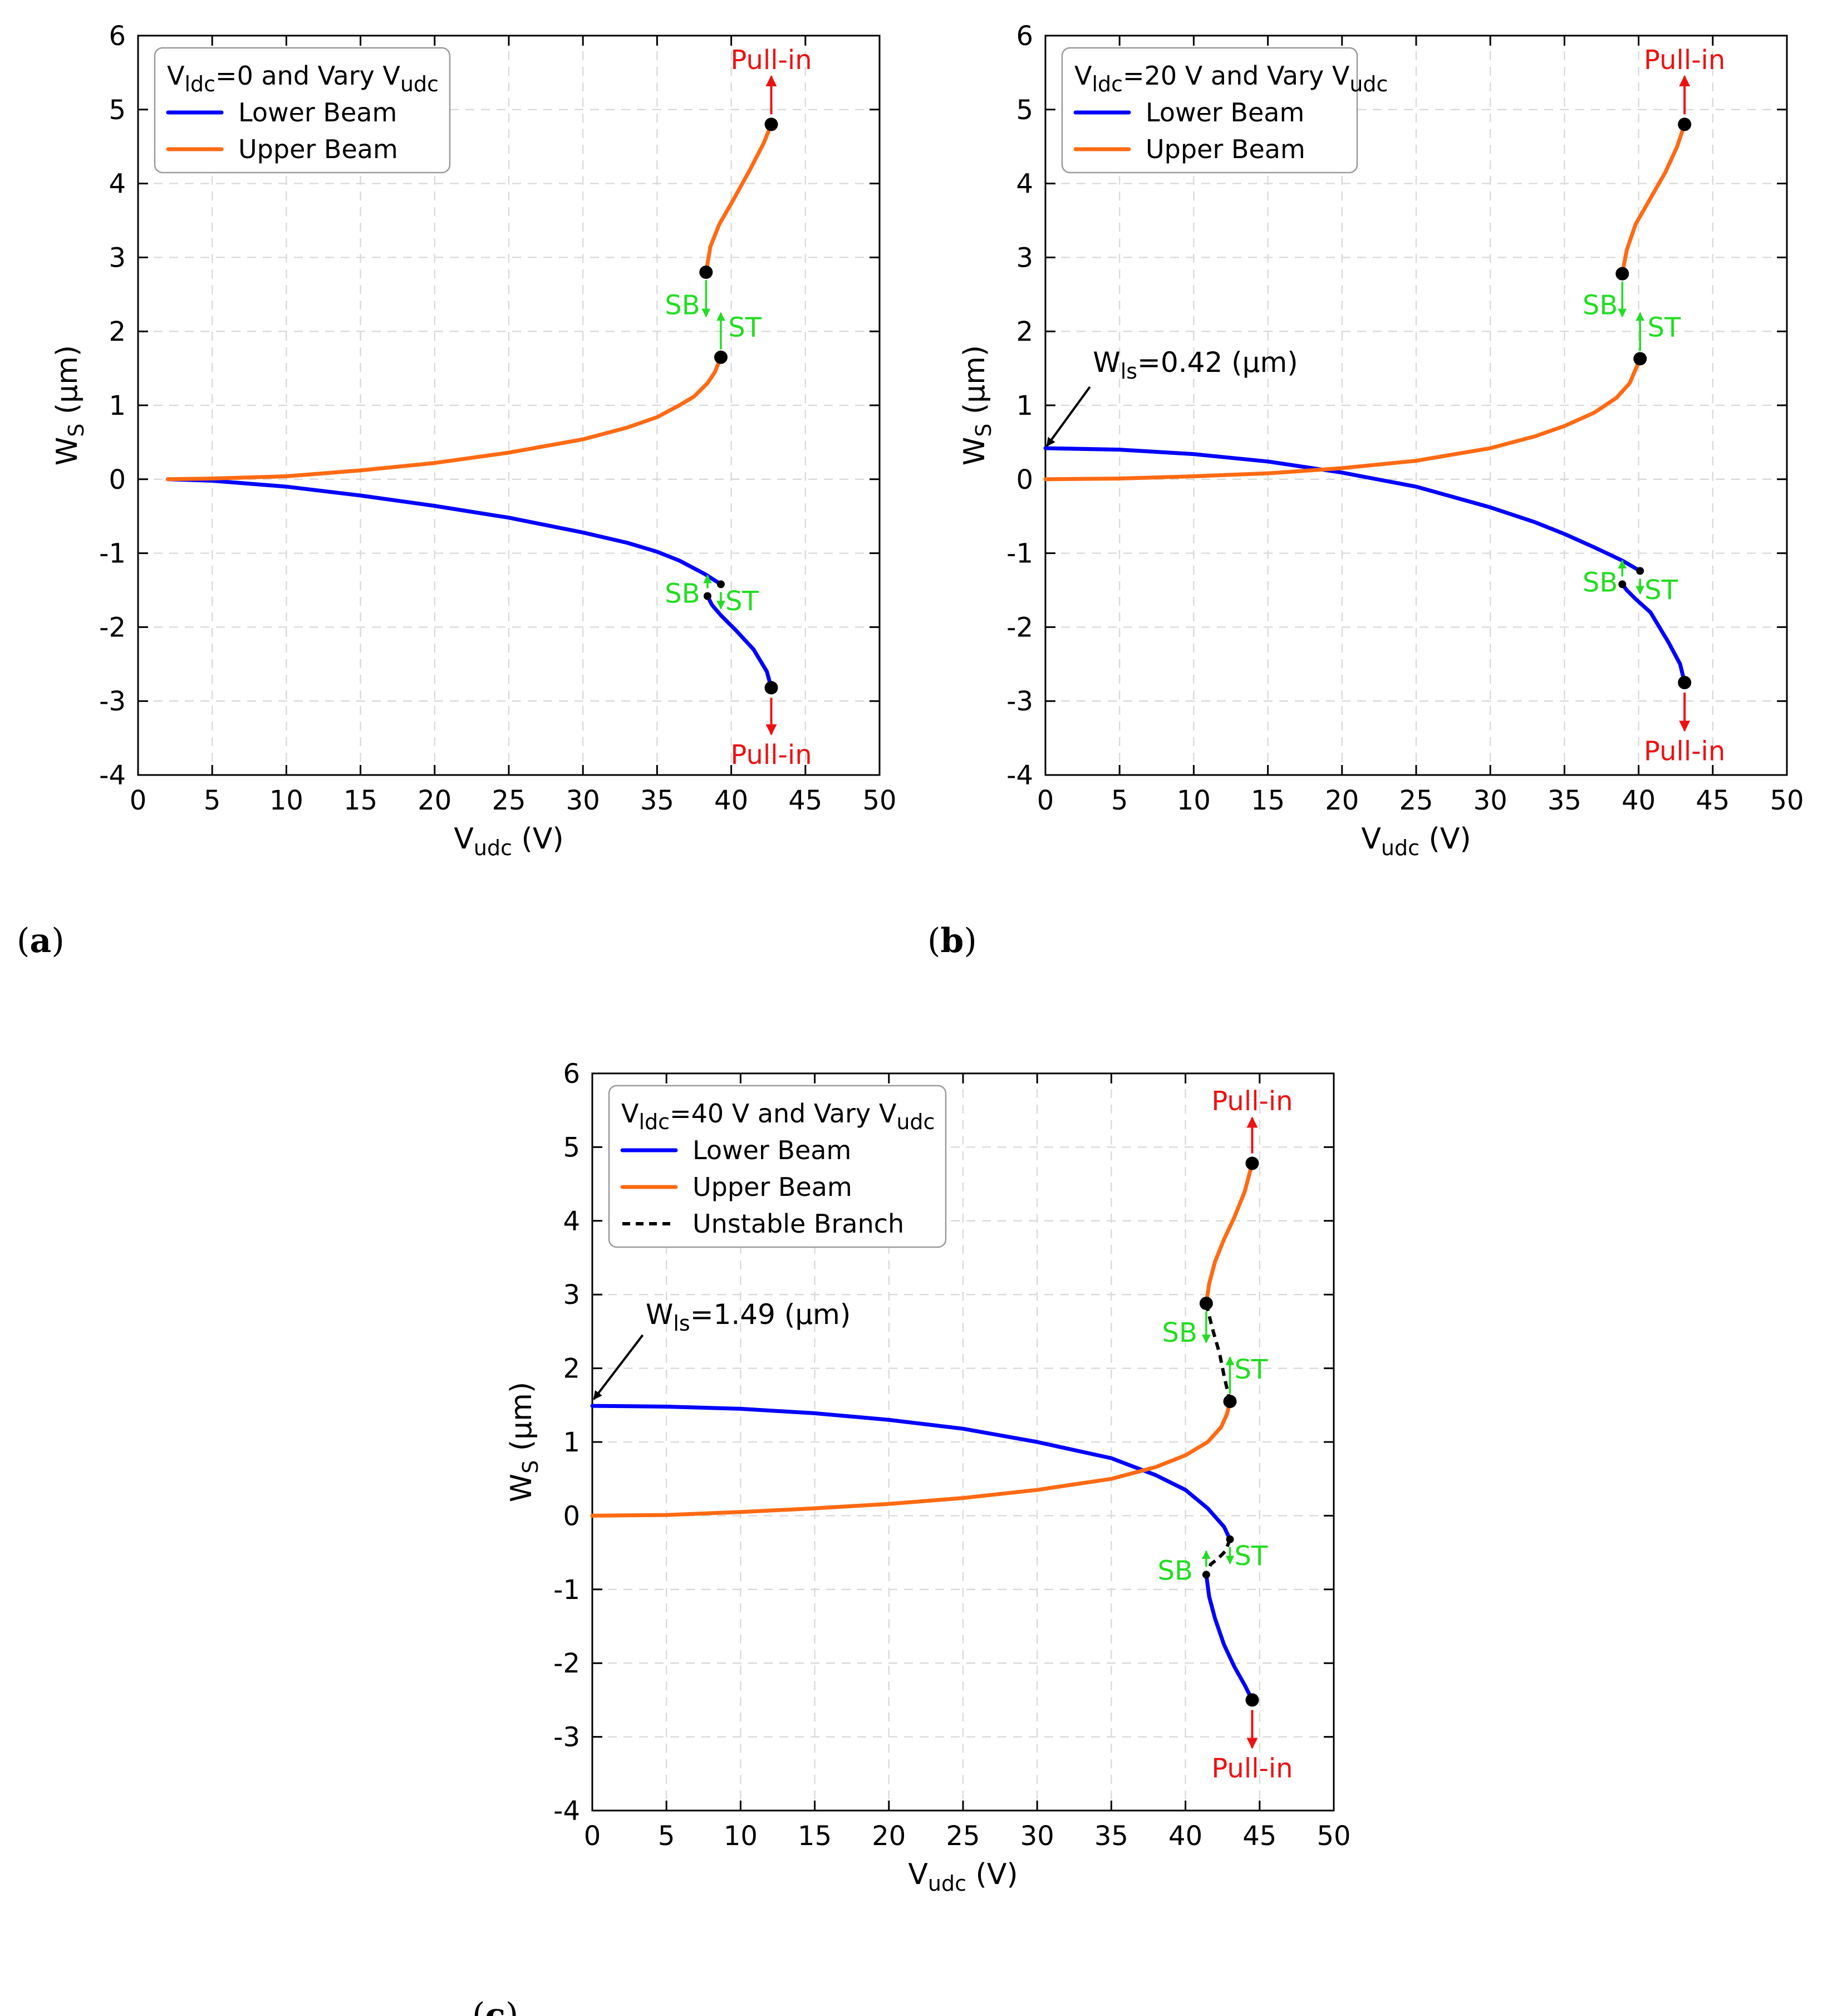  I want to click on y-tick-label: 2, so click(571, 1369).